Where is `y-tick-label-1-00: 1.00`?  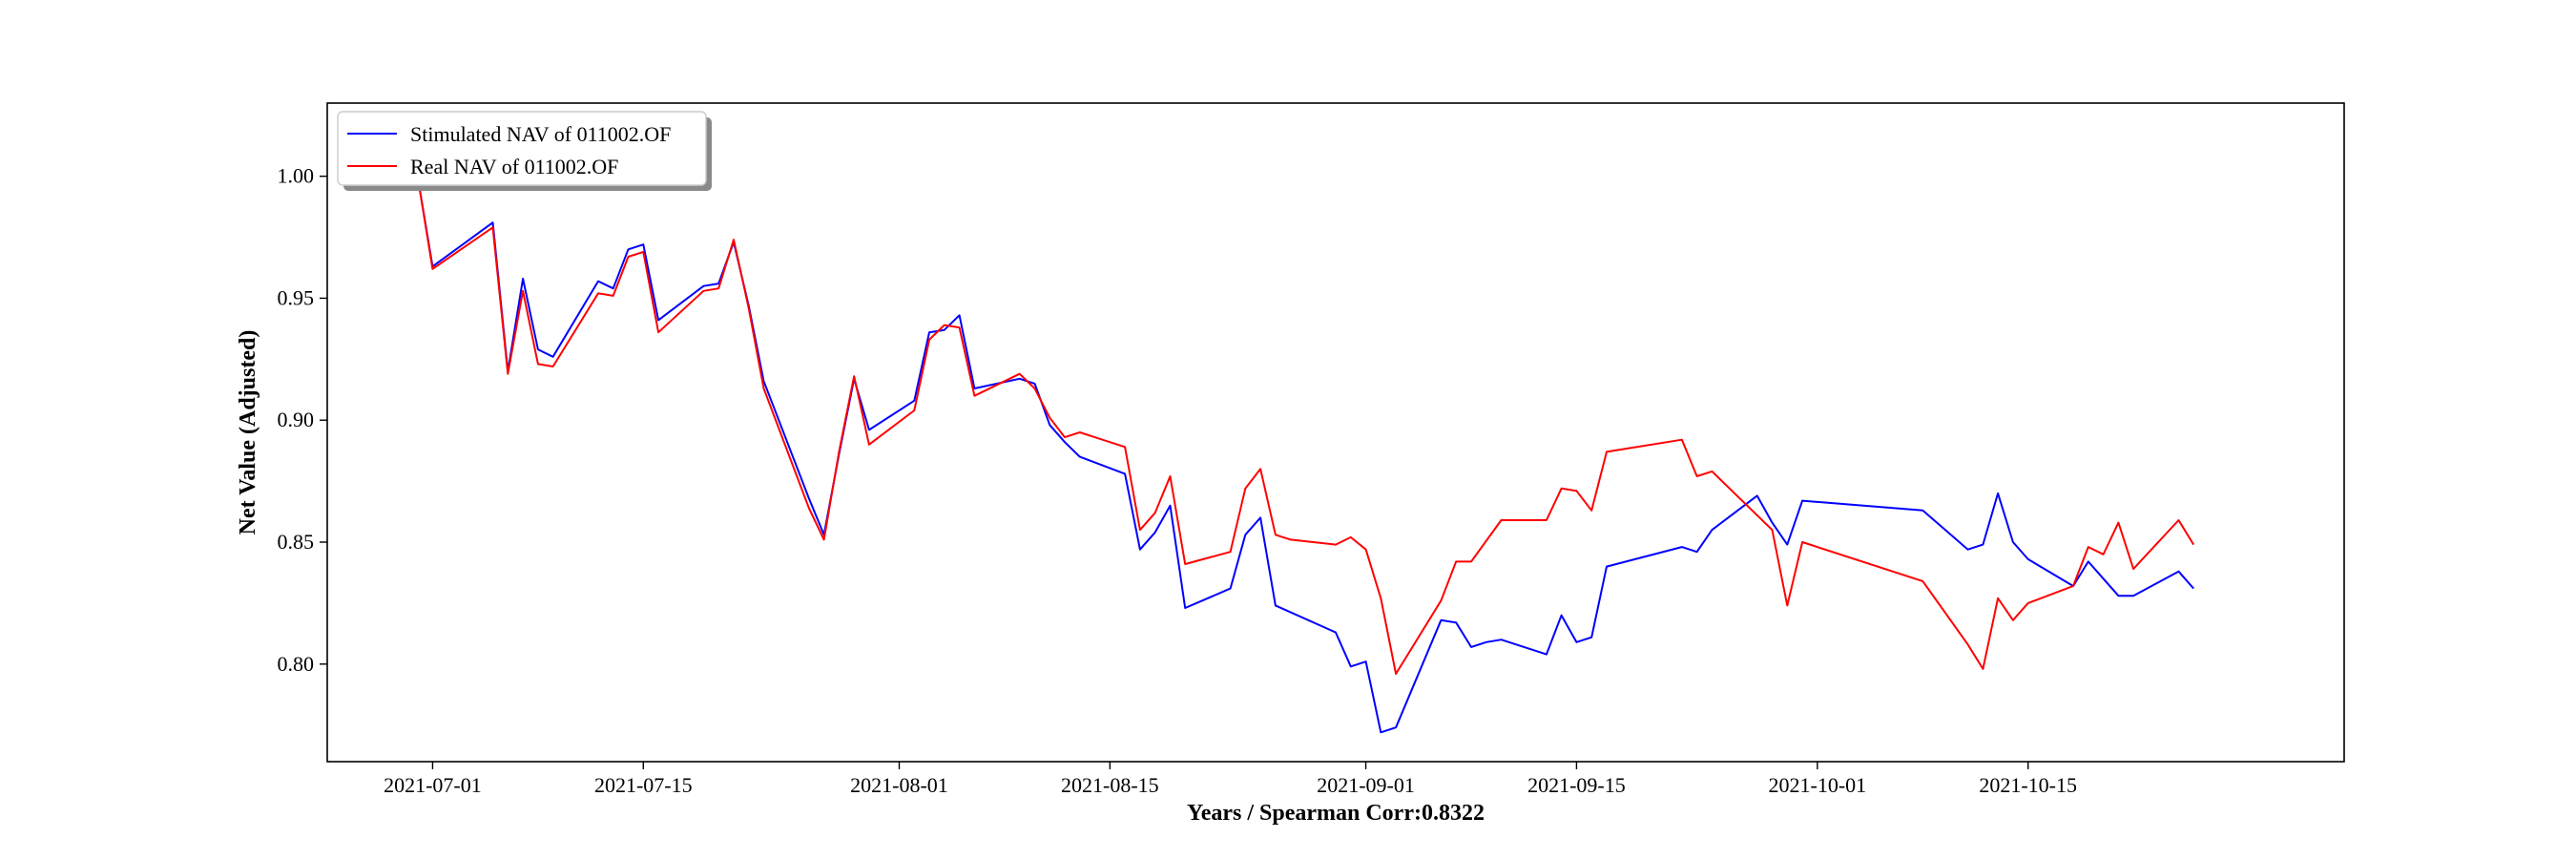 y-tick-label-1-00: 1.00 is located at coordinates (296, 176).